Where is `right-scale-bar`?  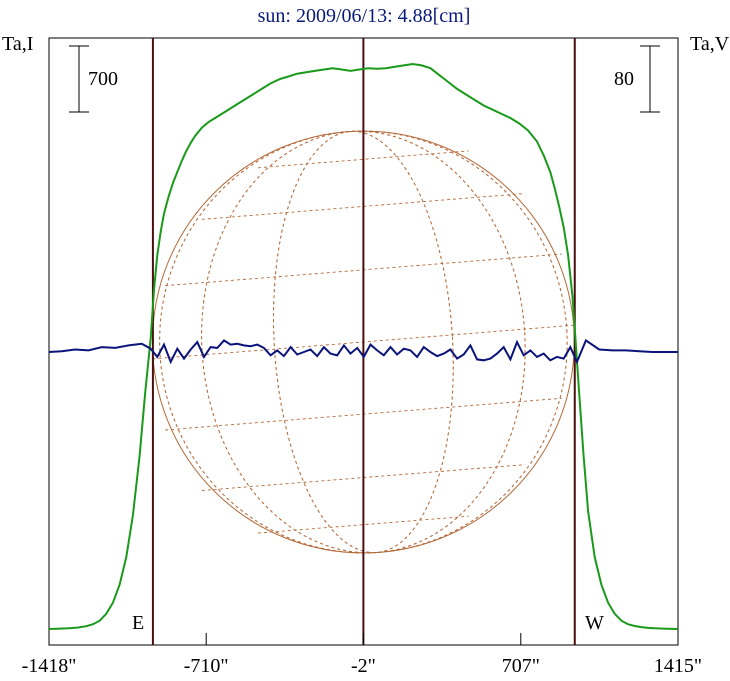 right-scale-bar is located at coordinates (650, 79).